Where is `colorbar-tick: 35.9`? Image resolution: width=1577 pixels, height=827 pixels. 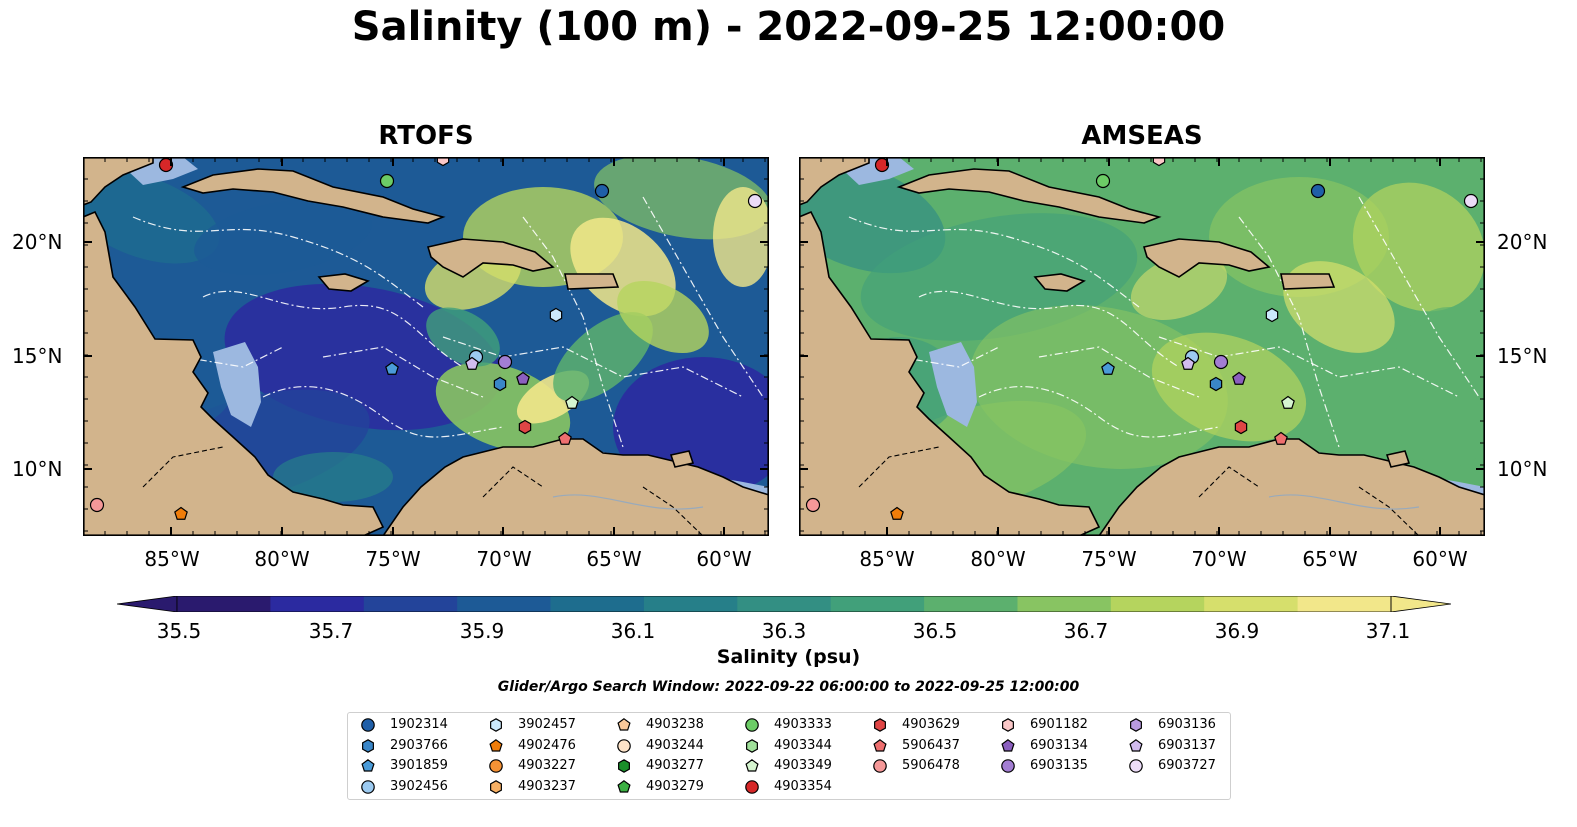 colorbar-tick: 35.9 is located at coordinates (482, 631).